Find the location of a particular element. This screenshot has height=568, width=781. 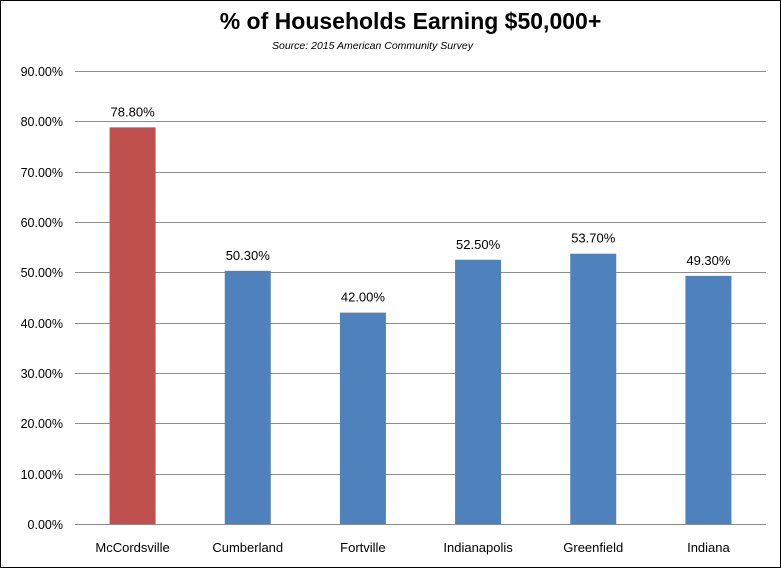

y-tick-label: 20.00% is located at coordinates (42, 424).